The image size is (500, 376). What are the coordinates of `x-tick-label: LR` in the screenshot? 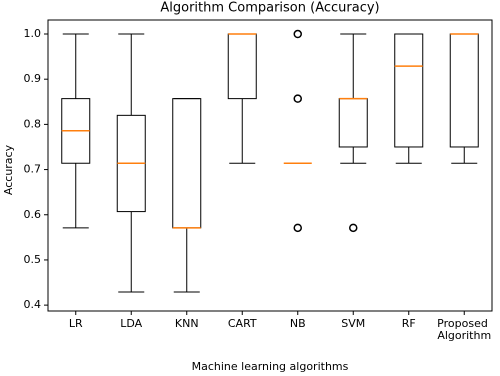 It's located at (76, 323).